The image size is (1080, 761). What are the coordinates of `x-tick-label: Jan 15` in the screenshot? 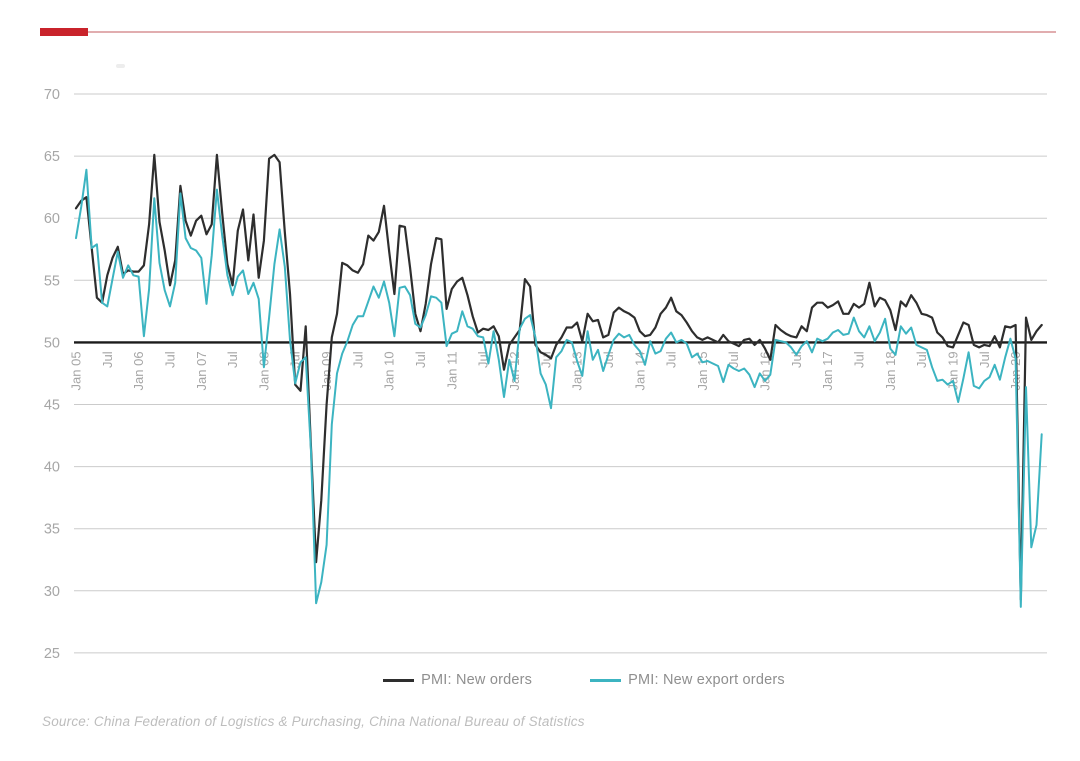 It's located at (702, 370).